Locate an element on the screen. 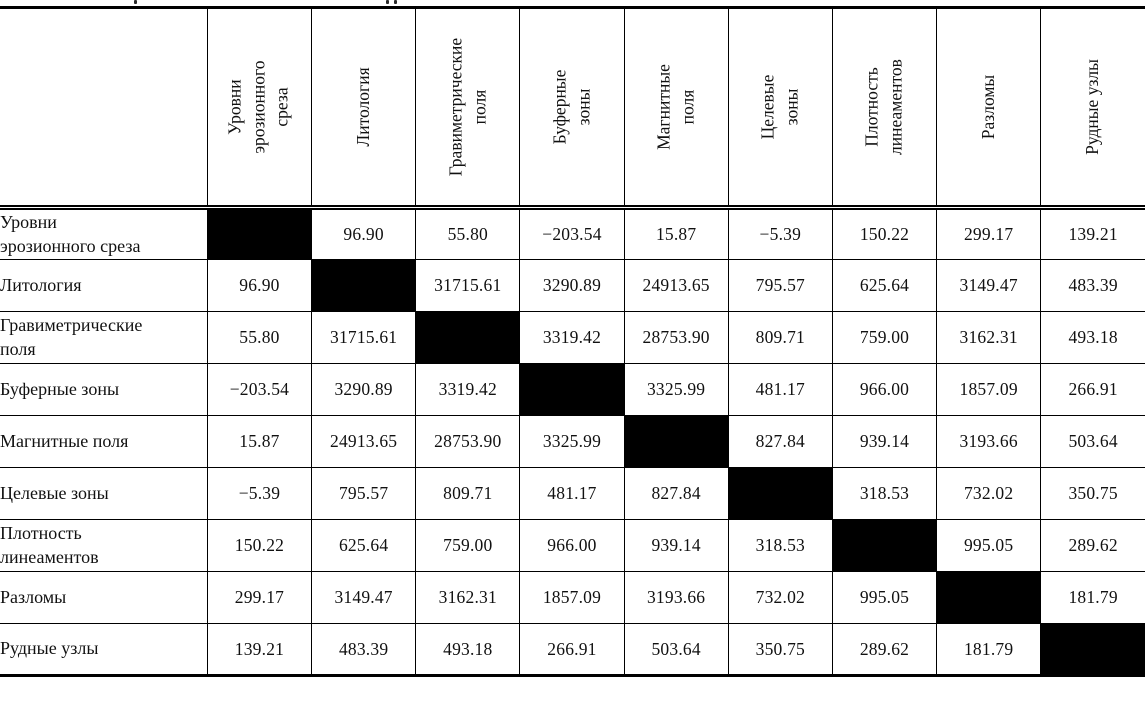 Image resolution: width=1147 pixels, height=712 pixels. column-header-label: Гравиметрические поля is located at coordinates (467, 107).